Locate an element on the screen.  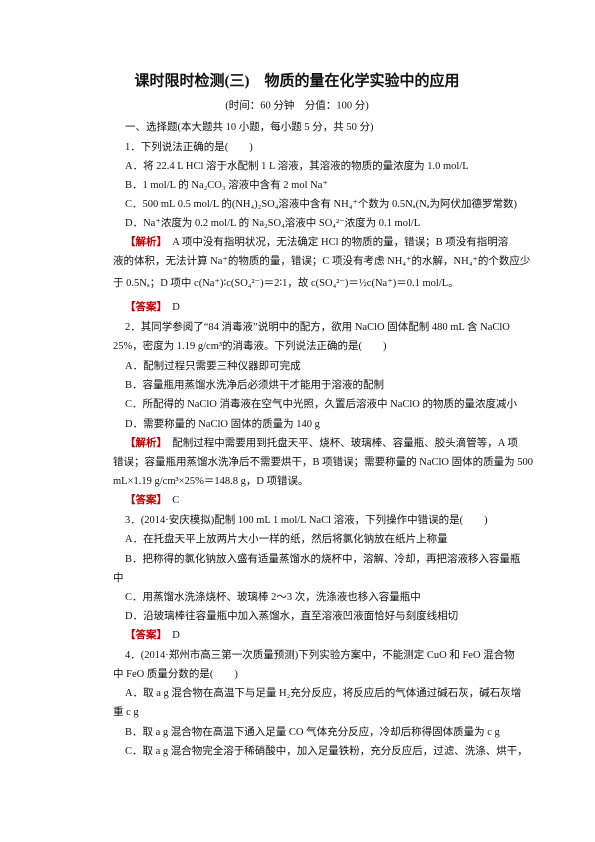
text-line: C．用蒸馏水洗涤烧杯、玻璃棒 2～3 次，洗涤液也移入容量瓶中 is located at coordinates (273, 596).